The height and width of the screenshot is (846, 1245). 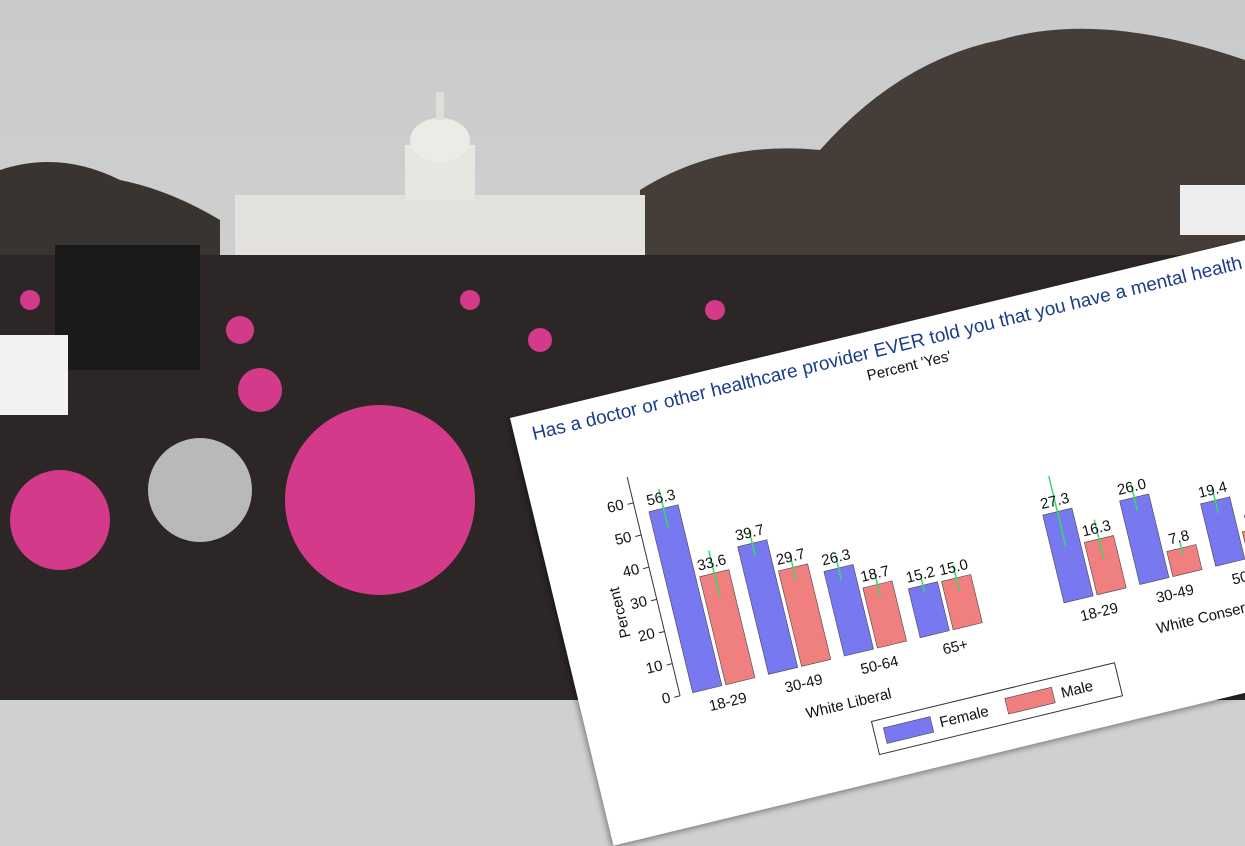 I want to click on value-label: 15.0, so click(x=953, y=567).